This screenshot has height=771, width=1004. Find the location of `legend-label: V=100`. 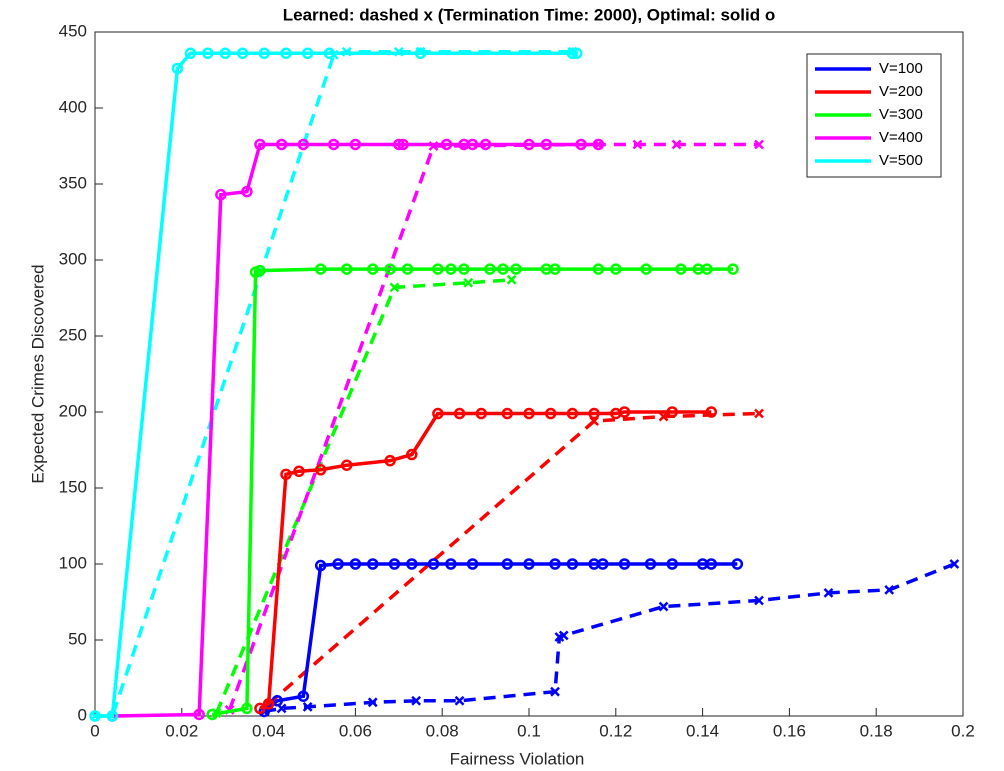

legend-label: V=100 is located at coordinates (901, 68).